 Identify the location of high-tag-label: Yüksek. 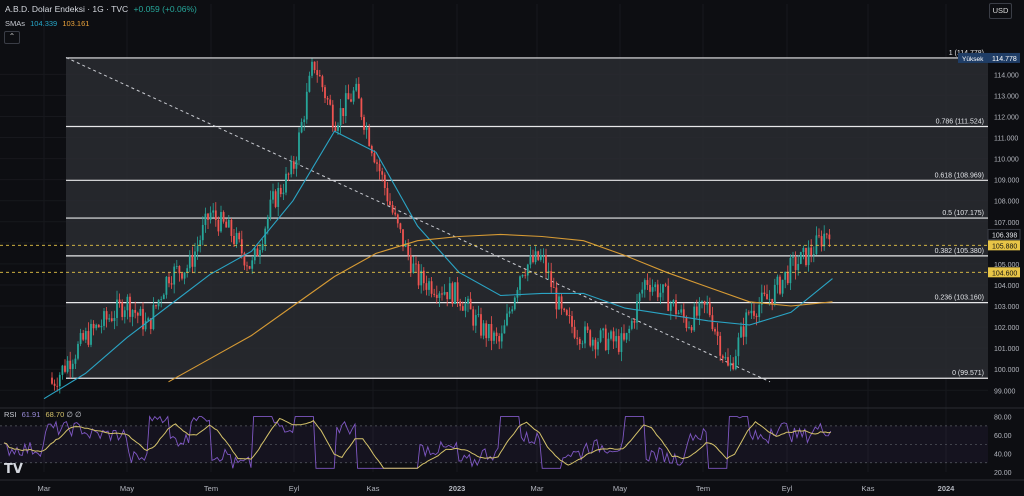
(973, 59).